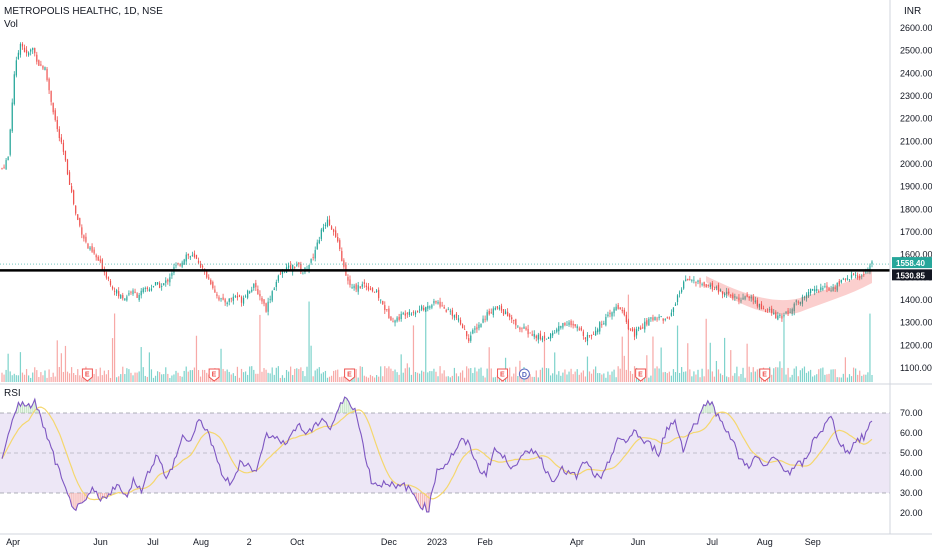  Describe the element at coordinates (12, 393) in the screenshot. I see `rsi-label: RSI` at that location.